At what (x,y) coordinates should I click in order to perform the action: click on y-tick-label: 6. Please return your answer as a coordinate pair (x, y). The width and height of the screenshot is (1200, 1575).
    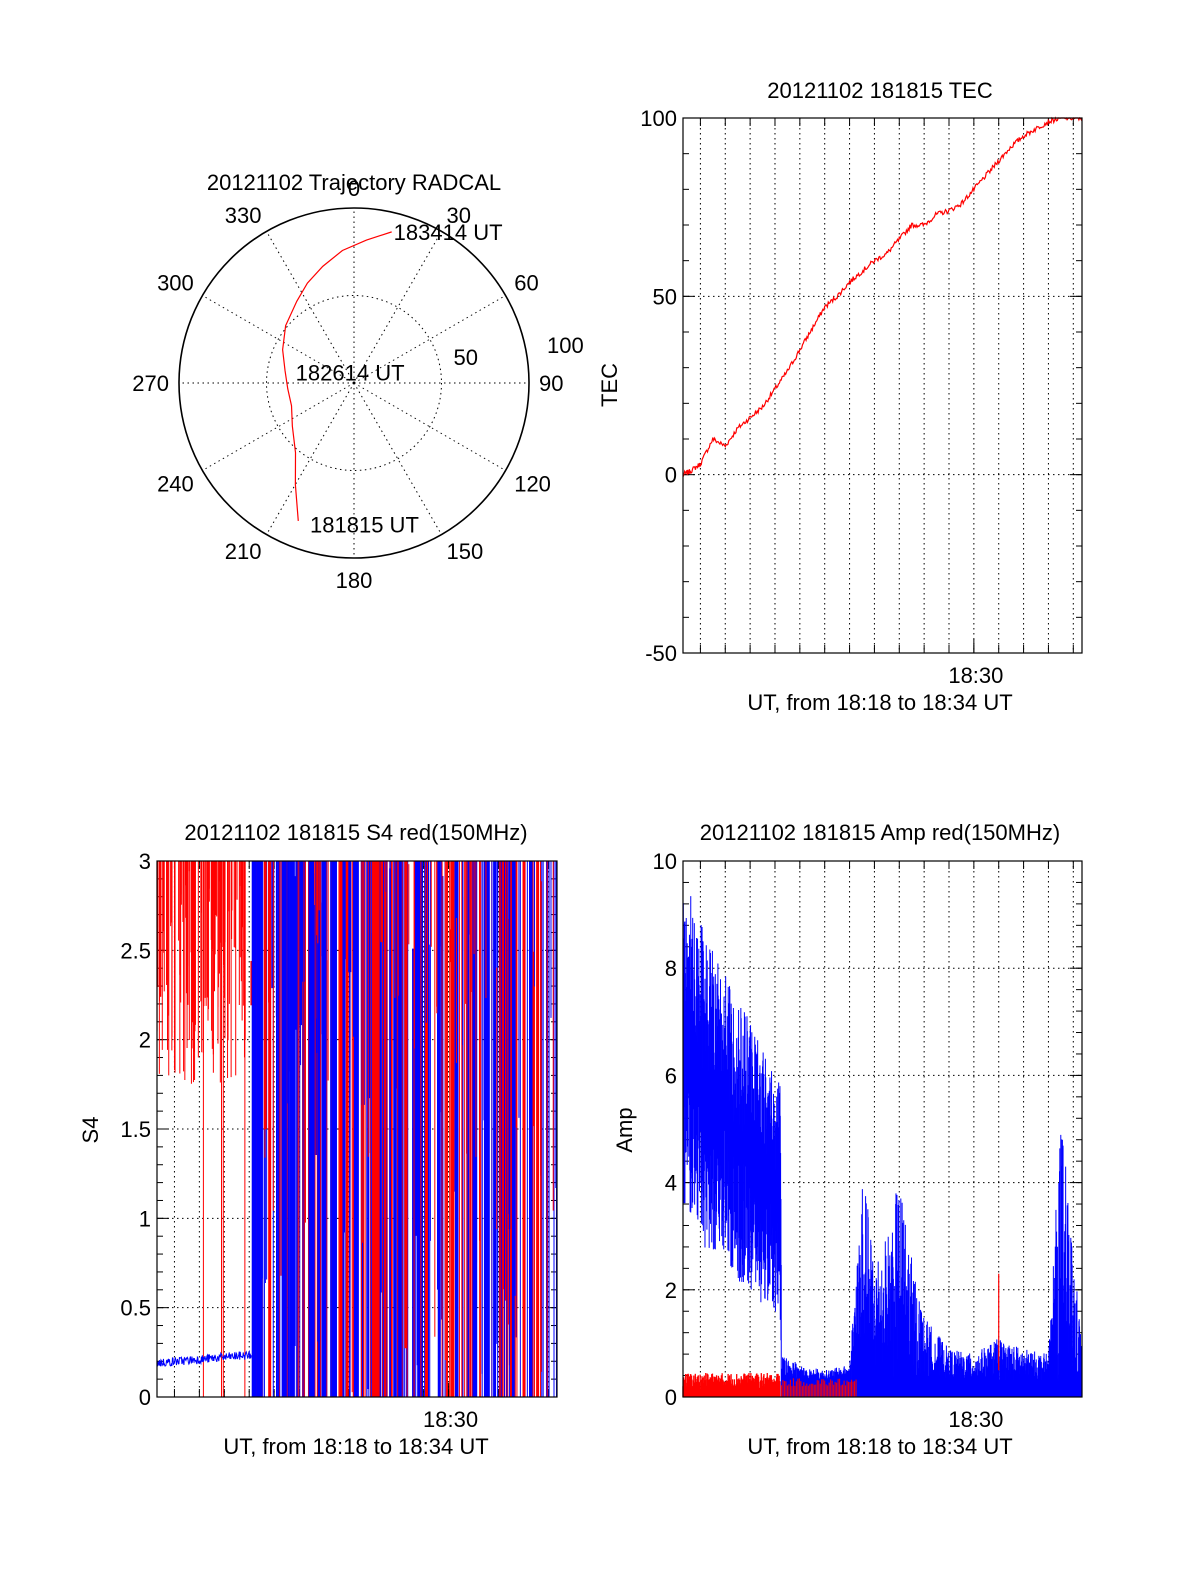
    Looking at the image, I should click on (671, 1075).